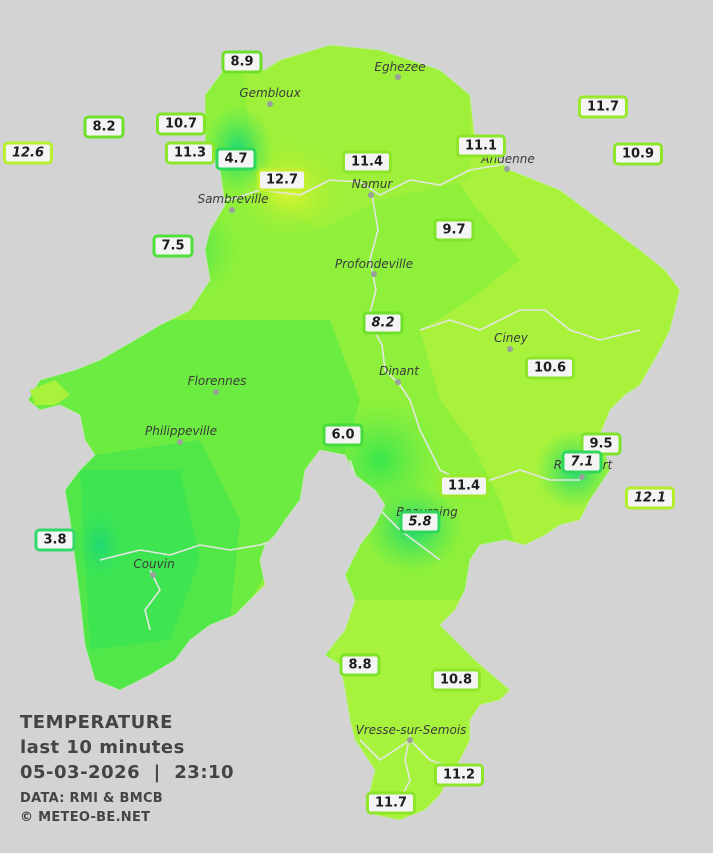 This screenshot has height=853, width=713. I want to click on city-label-vresse: Vresse-sur-Semois, so click(411, 730).